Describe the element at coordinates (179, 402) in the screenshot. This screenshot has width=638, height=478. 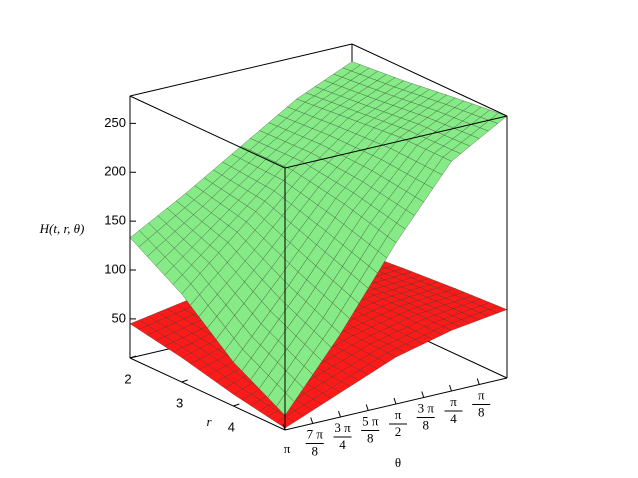
I see `r-tick-label: 3` at that location.